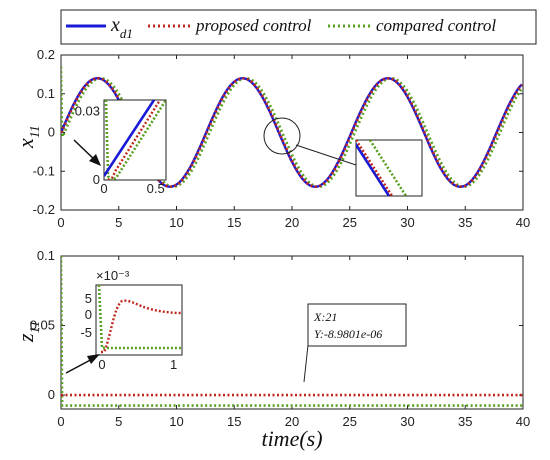  I want to click on top-ytick-label: -0.2, so click(44, 209).